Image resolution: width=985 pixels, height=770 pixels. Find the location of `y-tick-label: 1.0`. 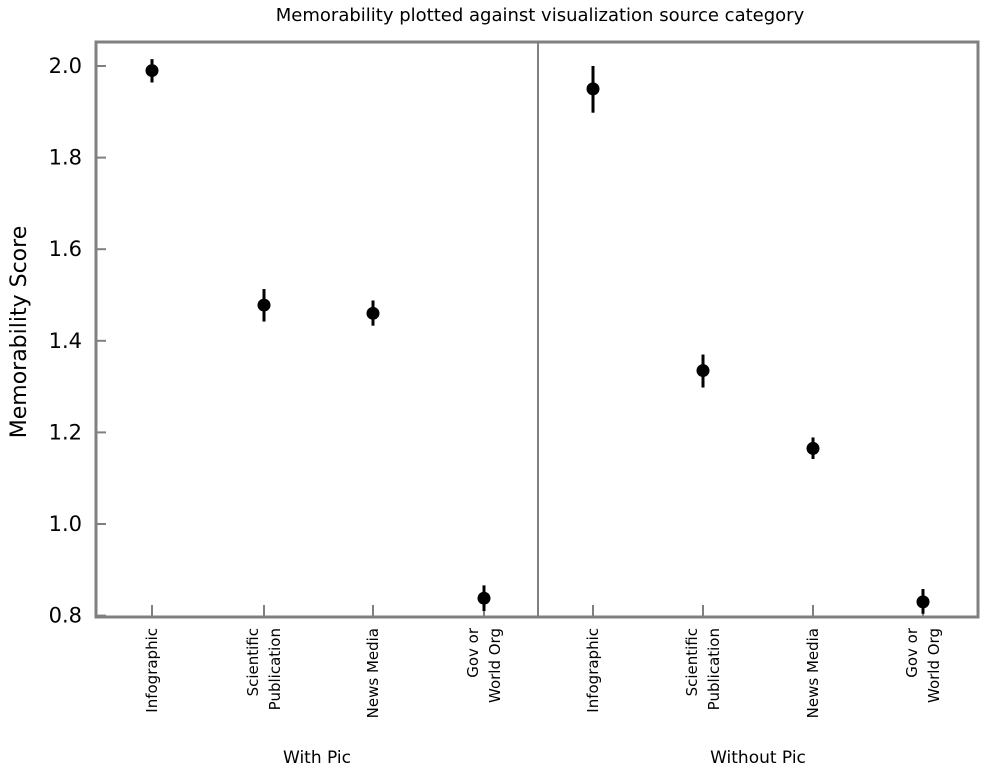

y-tick-label: 1.0 is located at coordinates (65, 524).